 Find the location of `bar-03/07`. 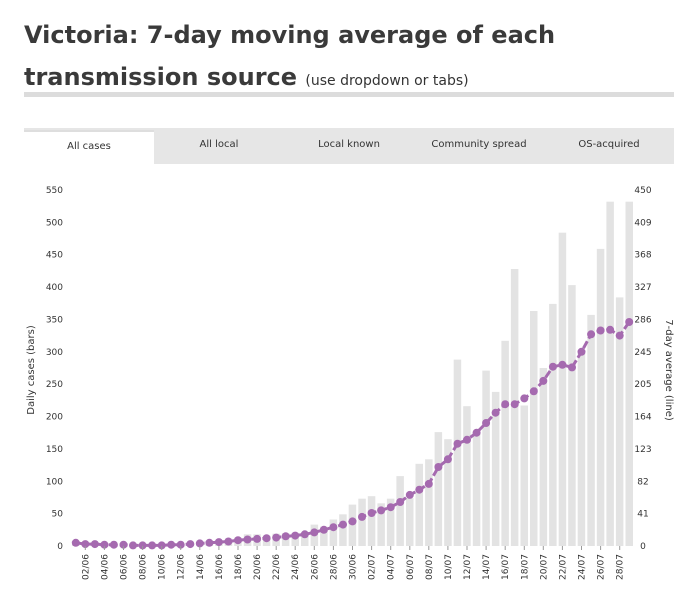

bar-03/07 is located at coordinates (381, 524).